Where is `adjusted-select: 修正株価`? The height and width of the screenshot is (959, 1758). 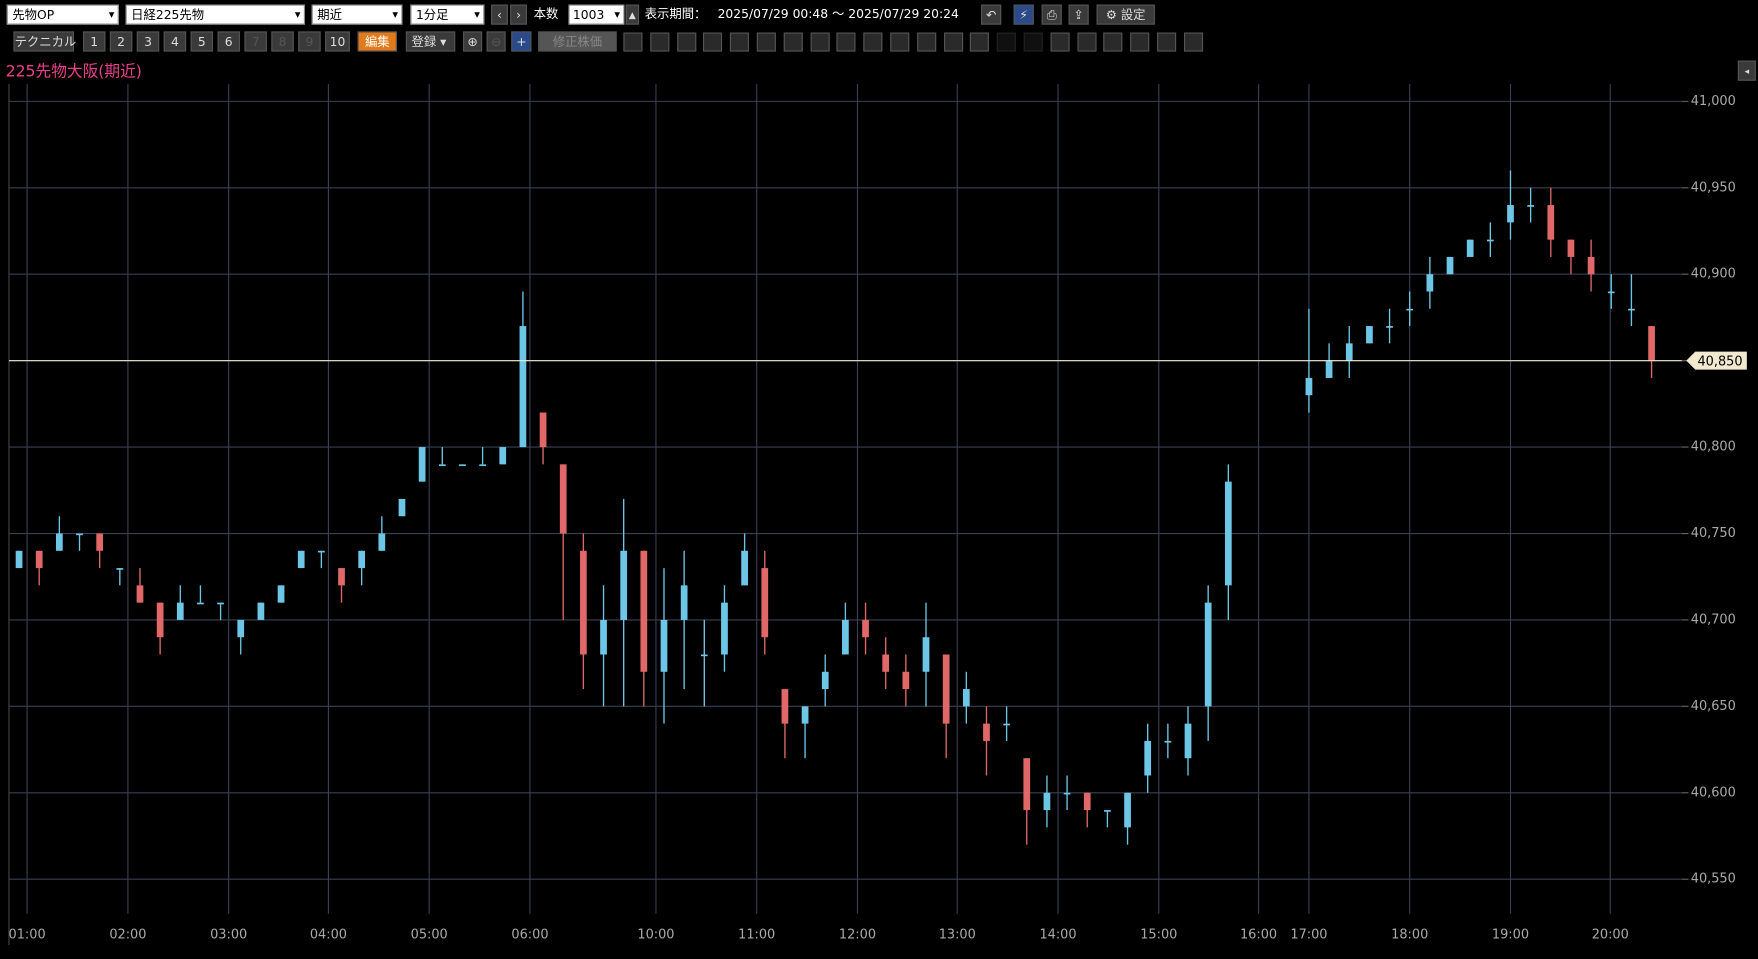
adjusted-select: 修正株価 is located at coordinates (577, 41).